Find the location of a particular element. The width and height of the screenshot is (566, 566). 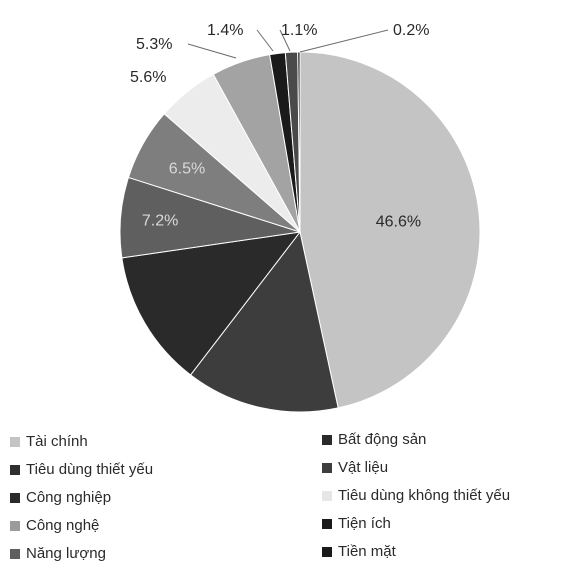

legend-item: Công nghệ is located at coordinates (54, 526).